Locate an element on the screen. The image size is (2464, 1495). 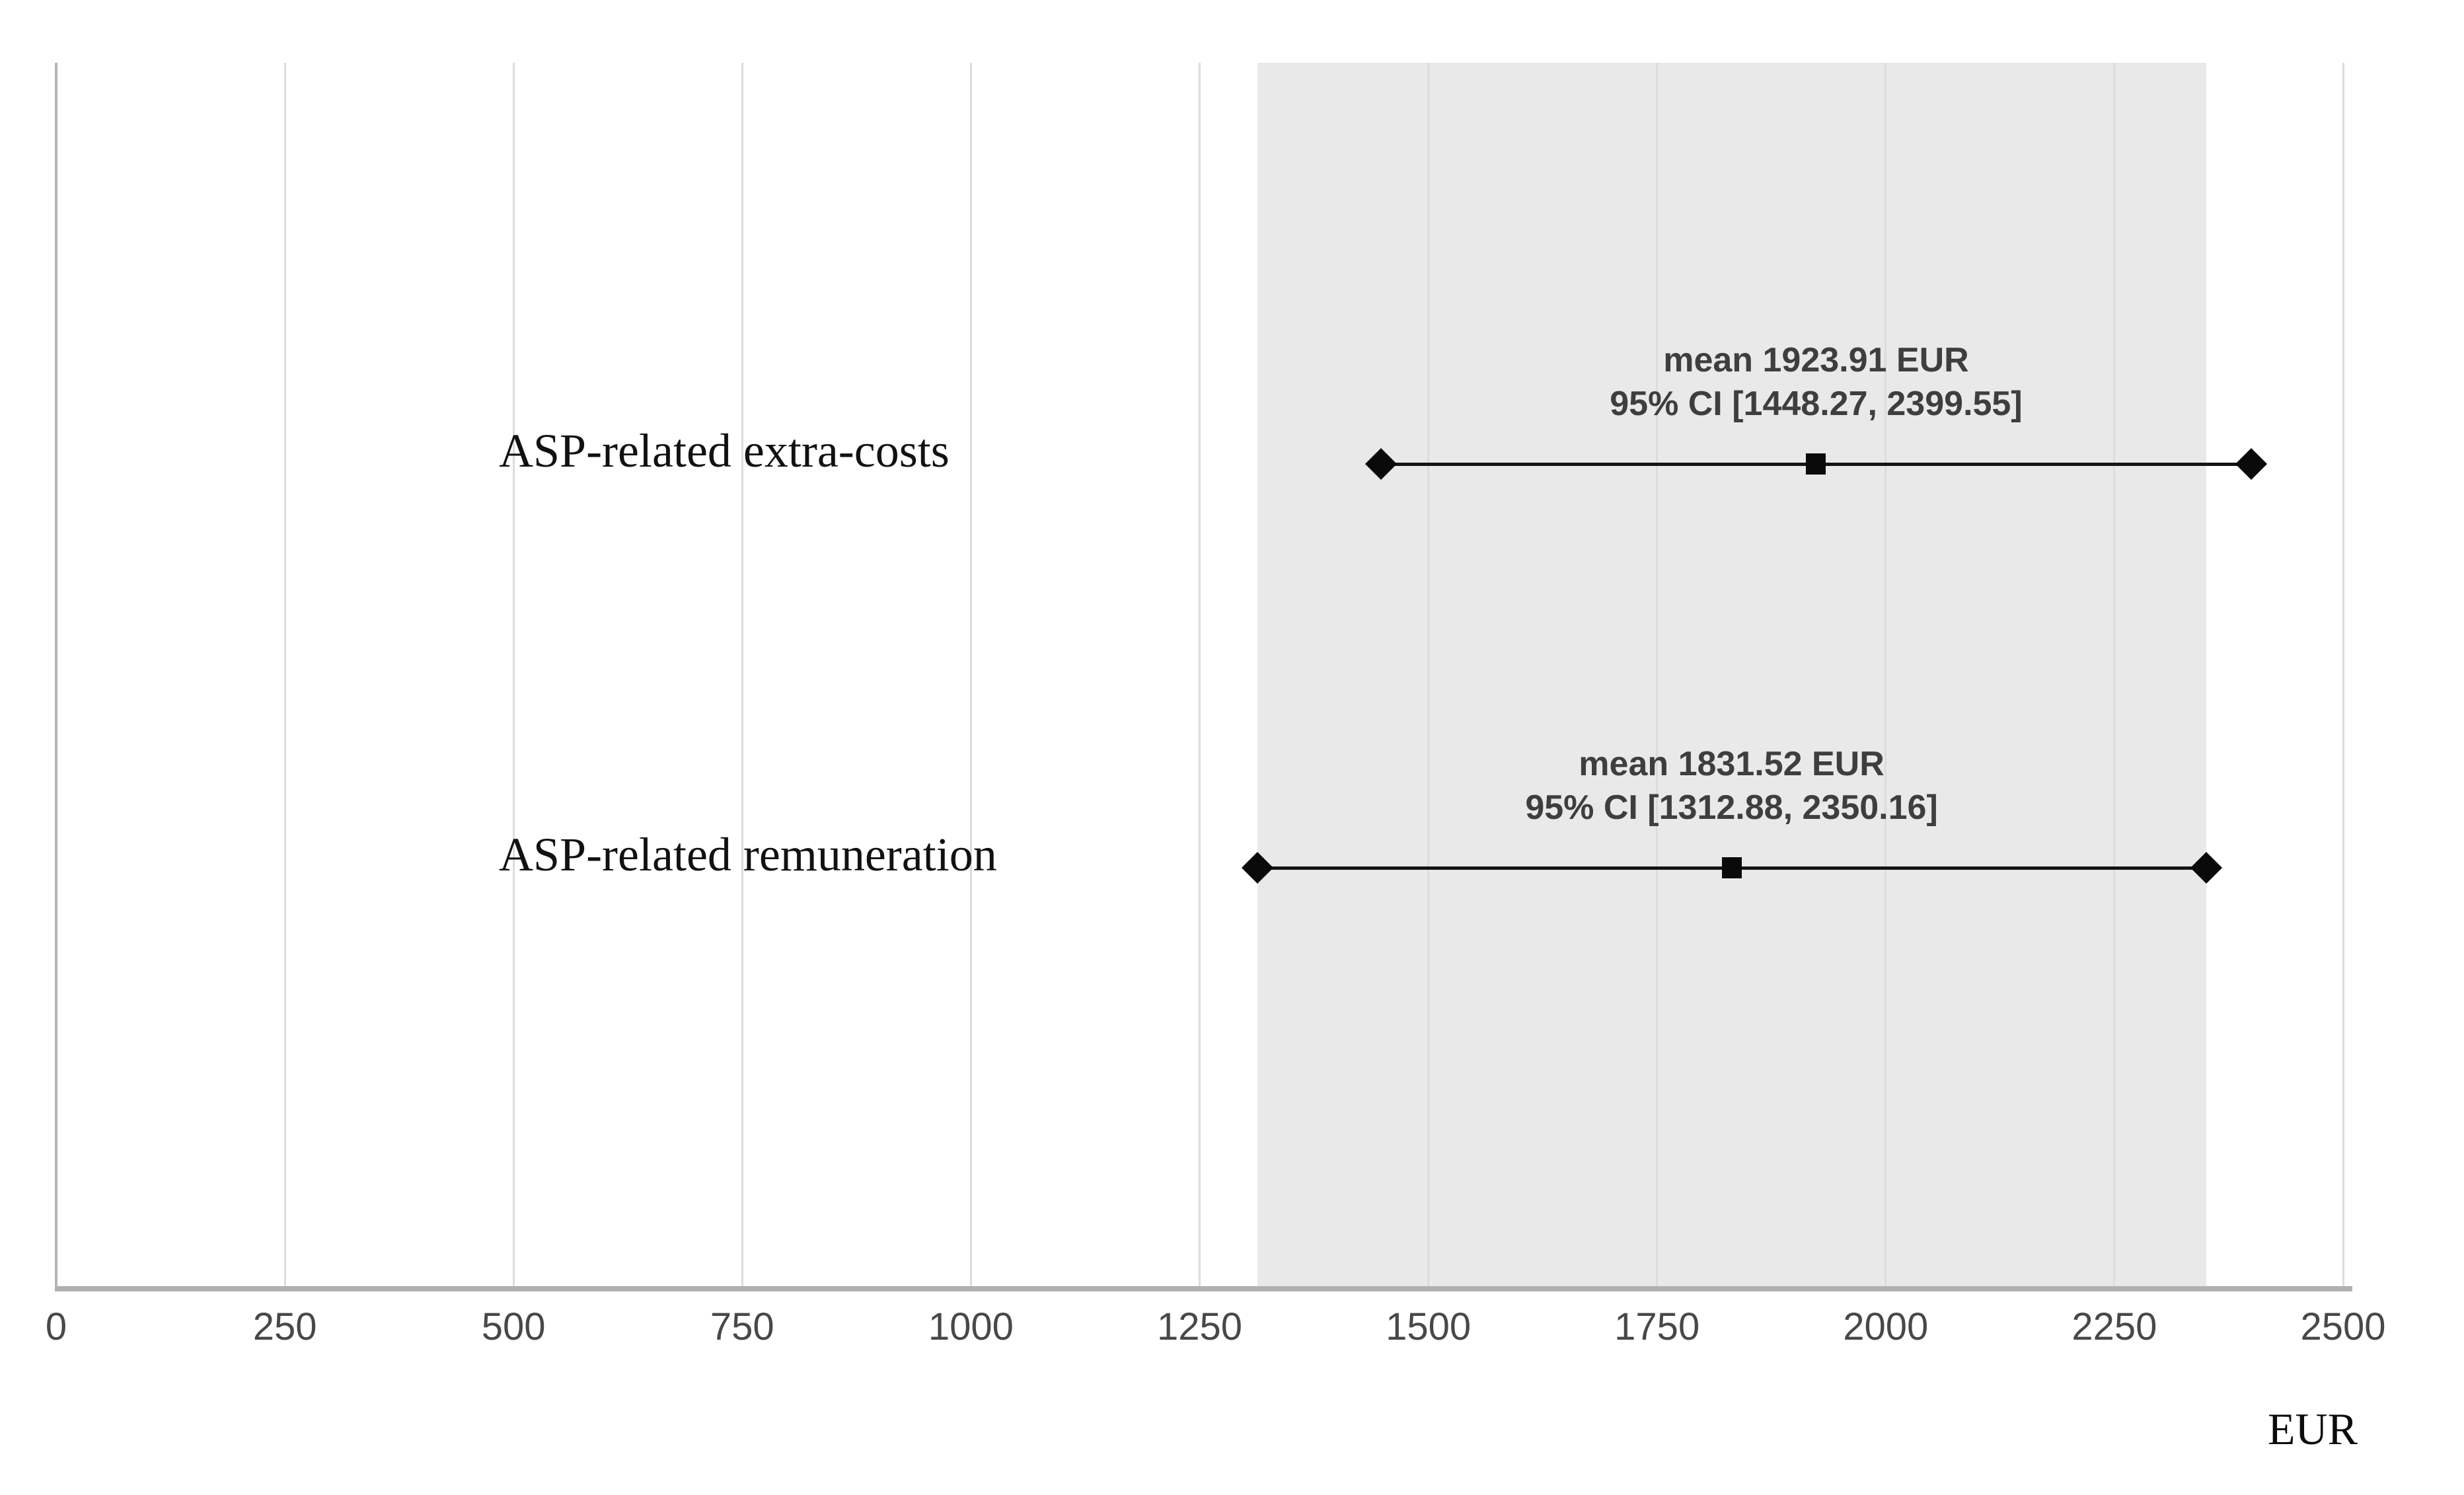
x-tick-label: 2000 is located at coordinates (1886, 1326).